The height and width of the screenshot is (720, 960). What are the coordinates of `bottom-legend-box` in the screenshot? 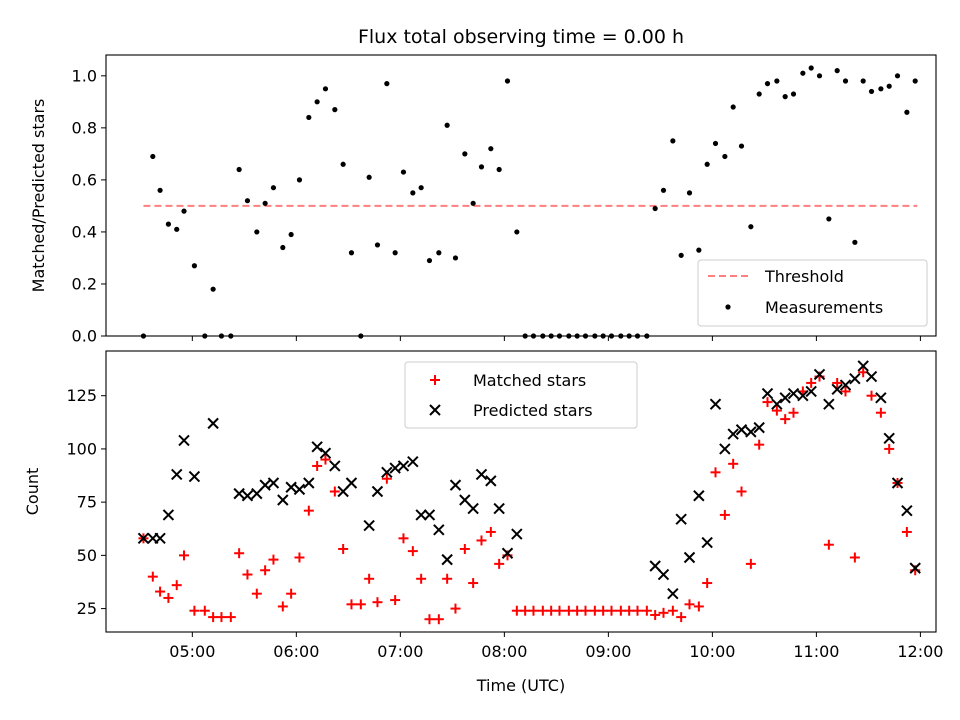 It's located at (521, 395).